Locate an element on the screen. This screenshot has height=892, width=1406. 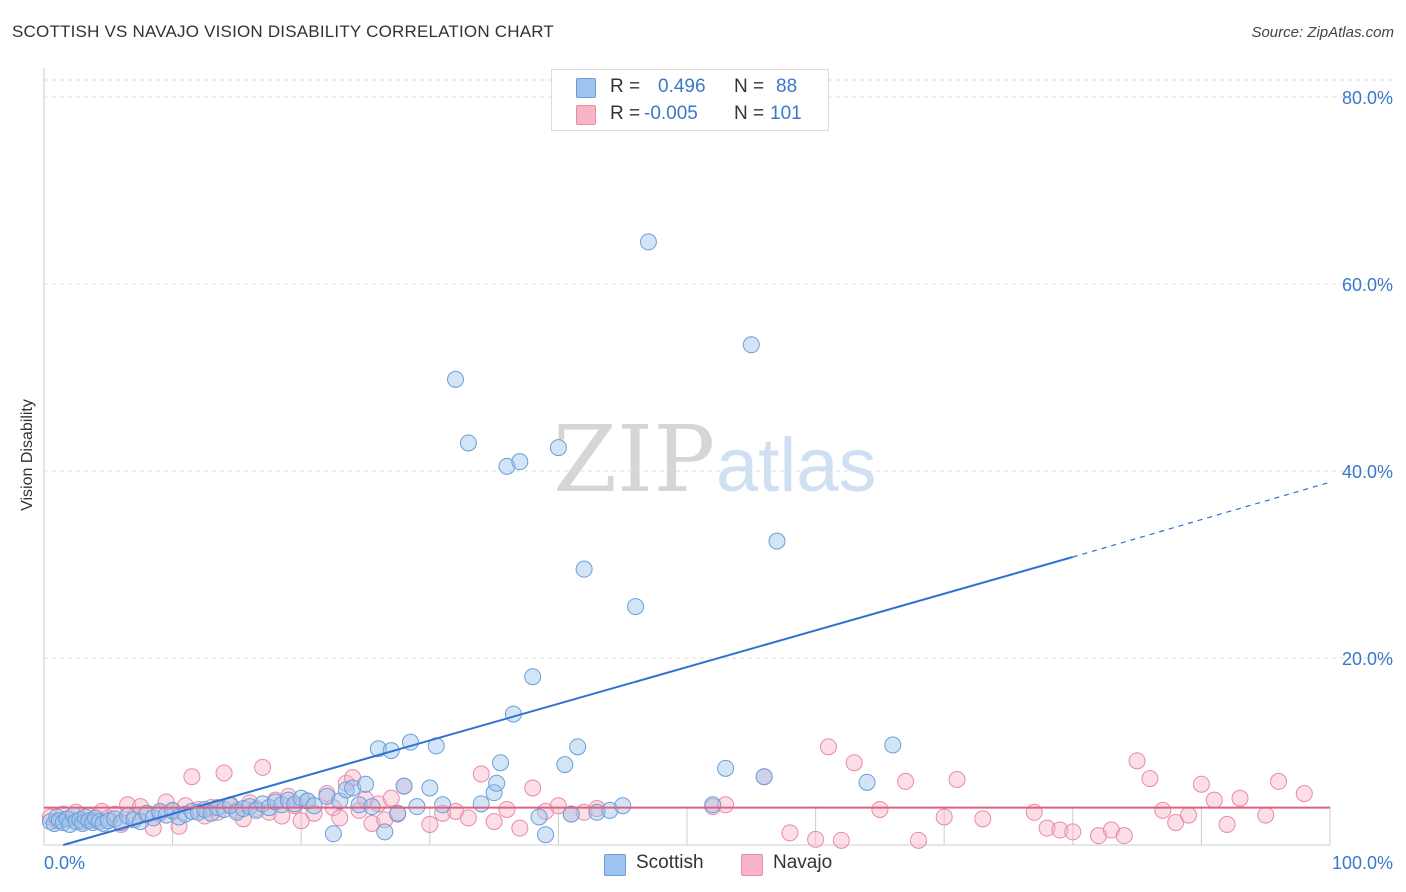
r-value: 0.496 is located at coordinates (682, 86).